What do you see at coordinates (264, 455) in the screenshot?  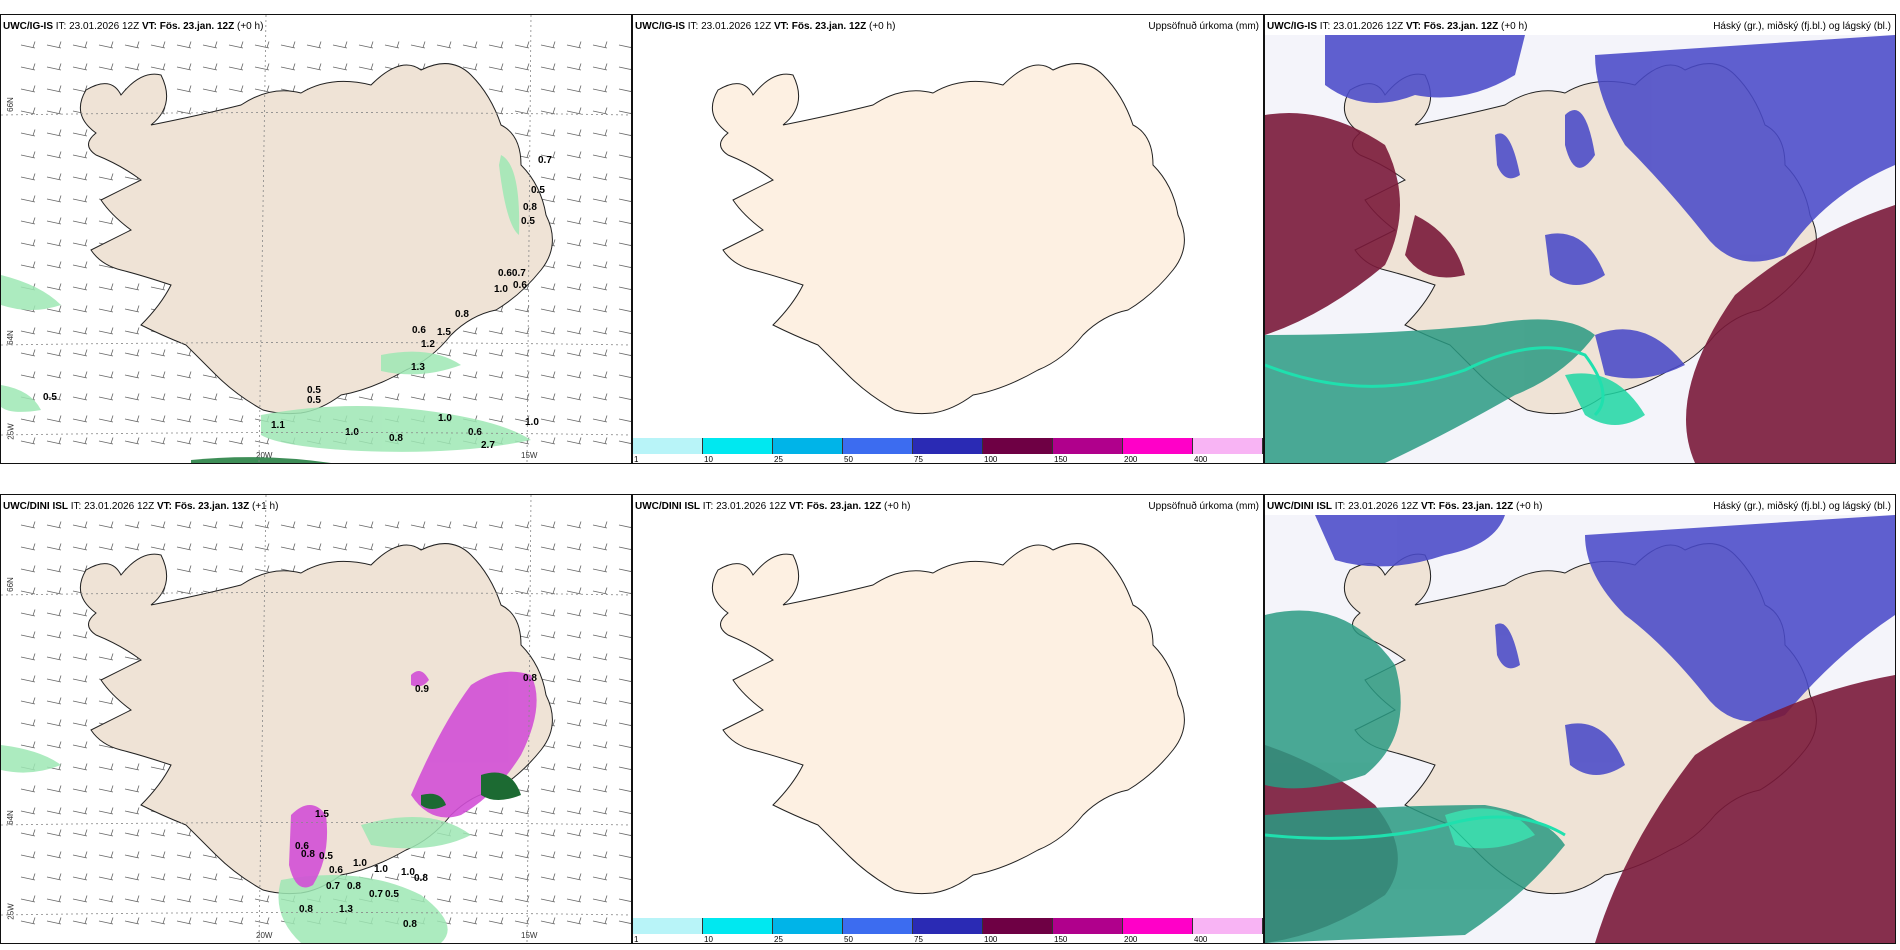 I see `lon-label: 20W` at bounding box center [264, 455].